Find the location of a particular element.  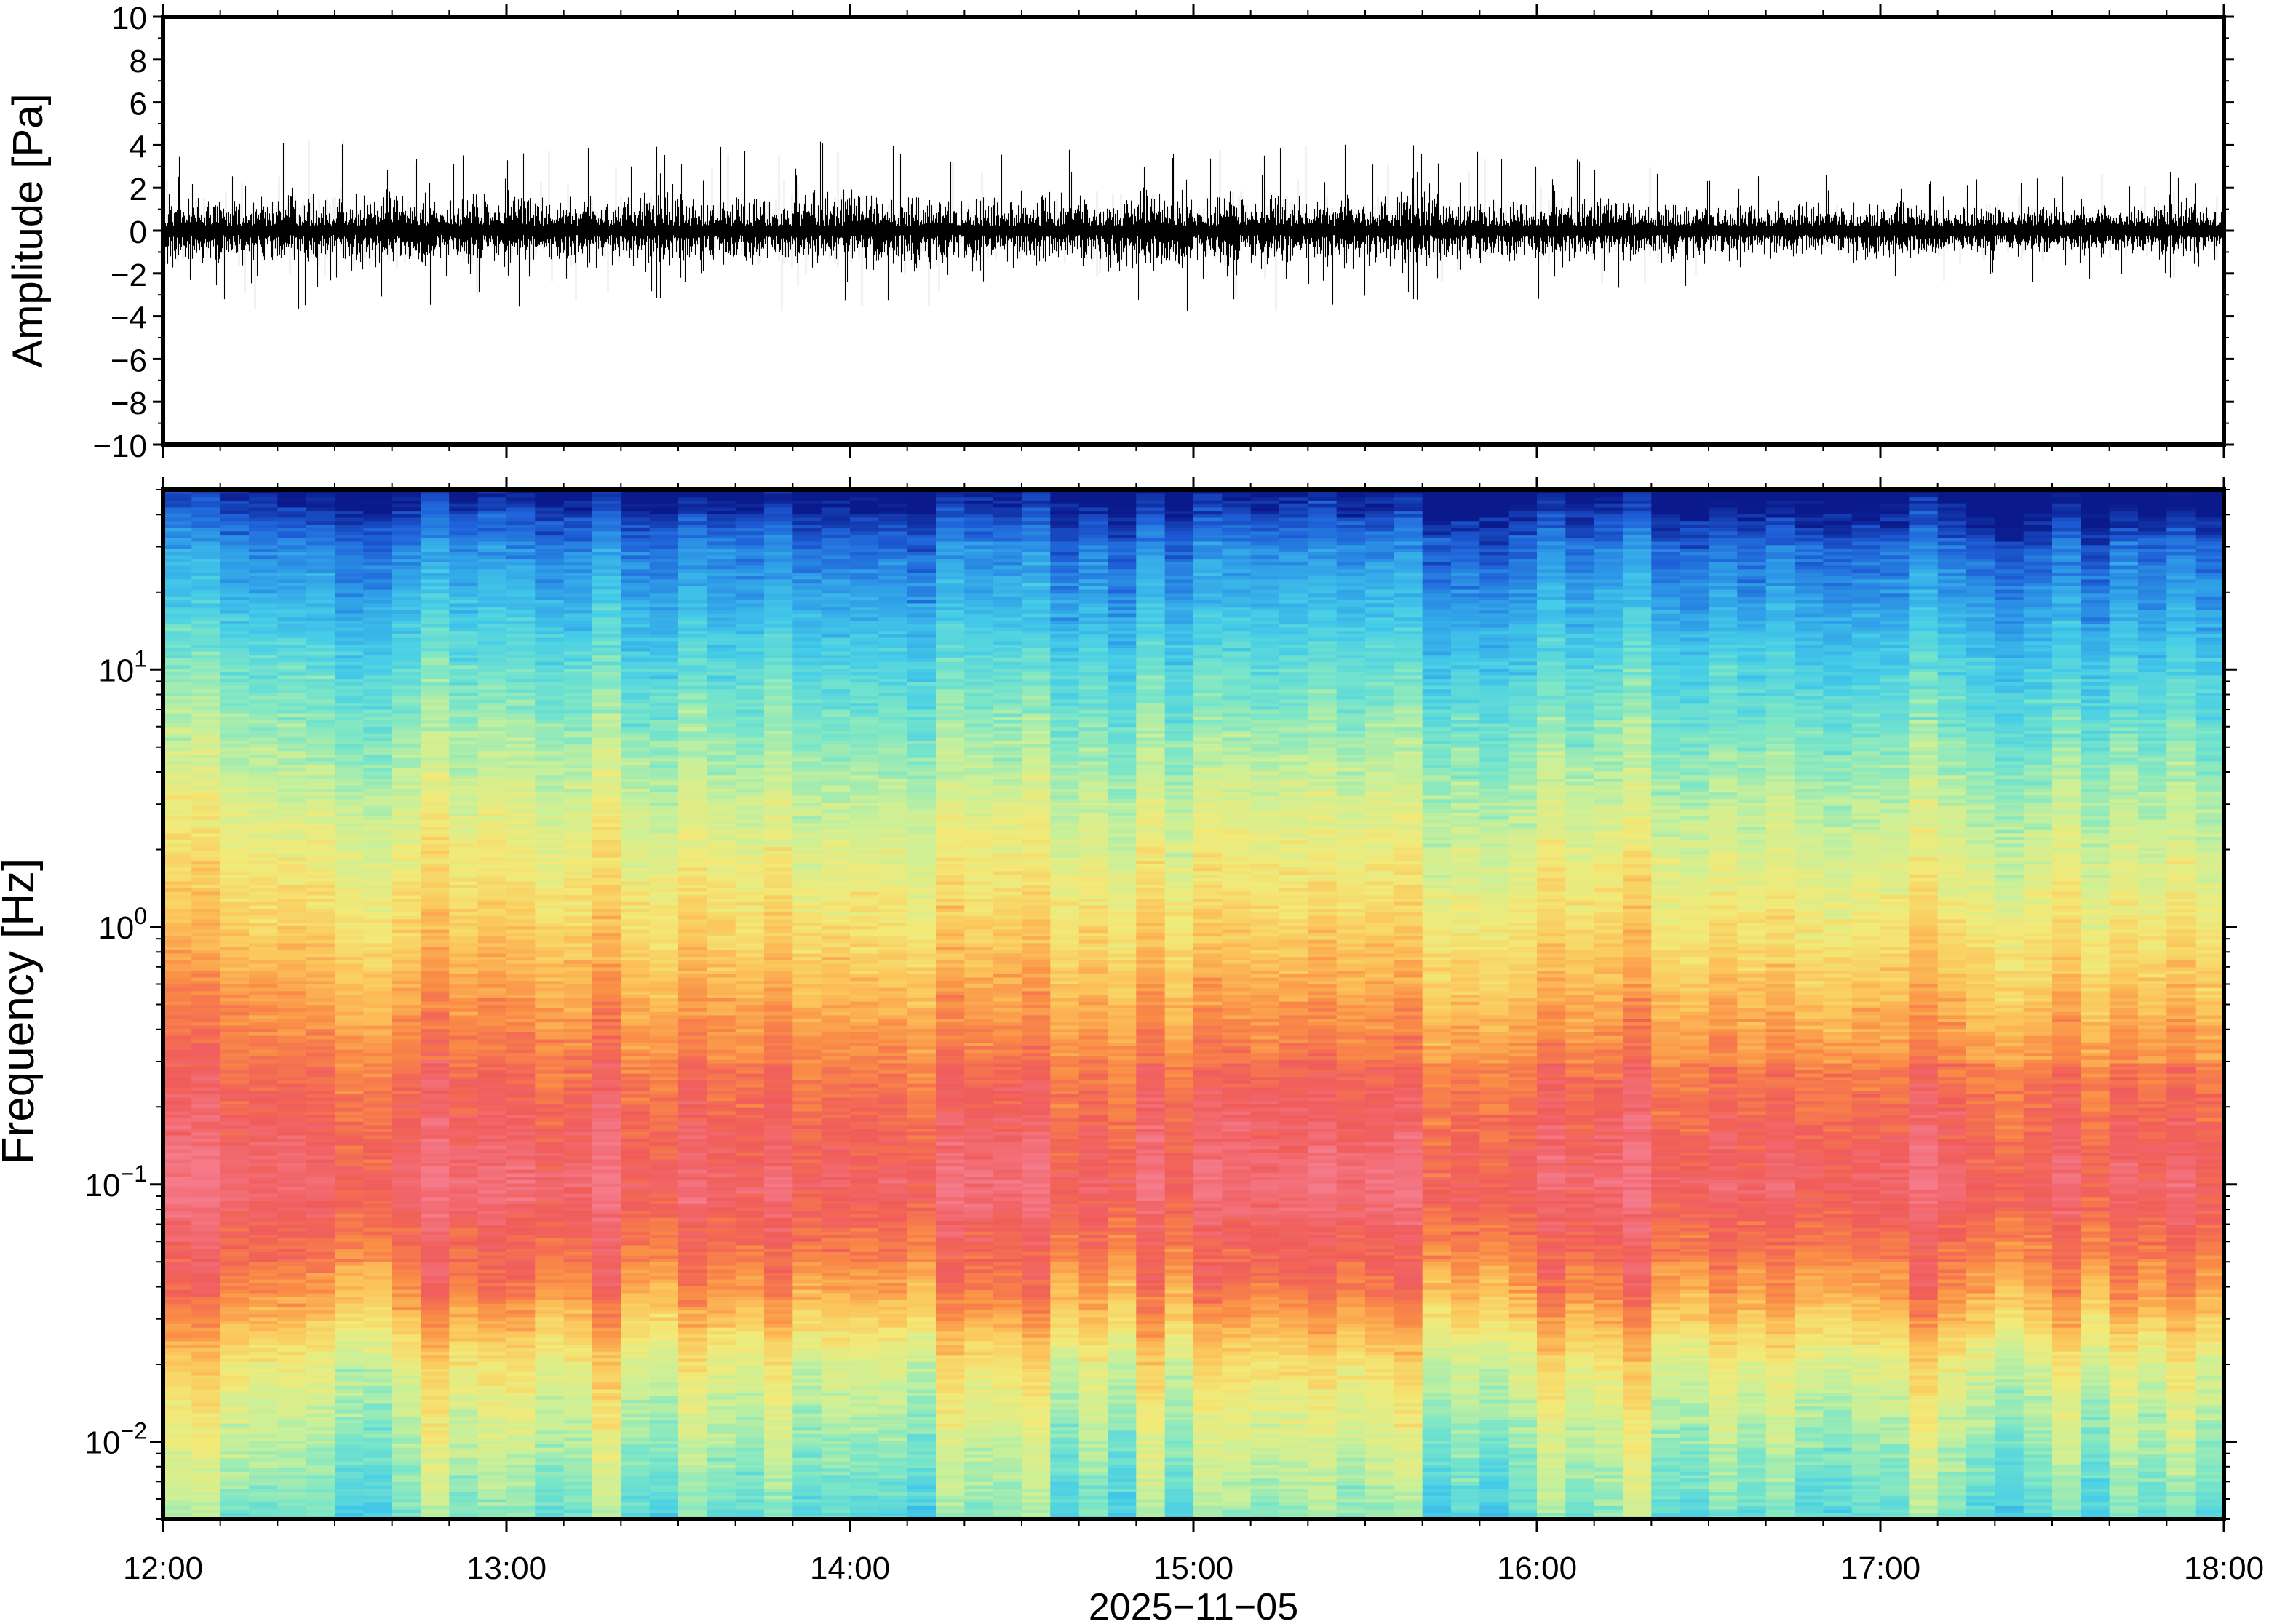

waveform-y-tick-label: 8 is located at coordinates (138, 61).